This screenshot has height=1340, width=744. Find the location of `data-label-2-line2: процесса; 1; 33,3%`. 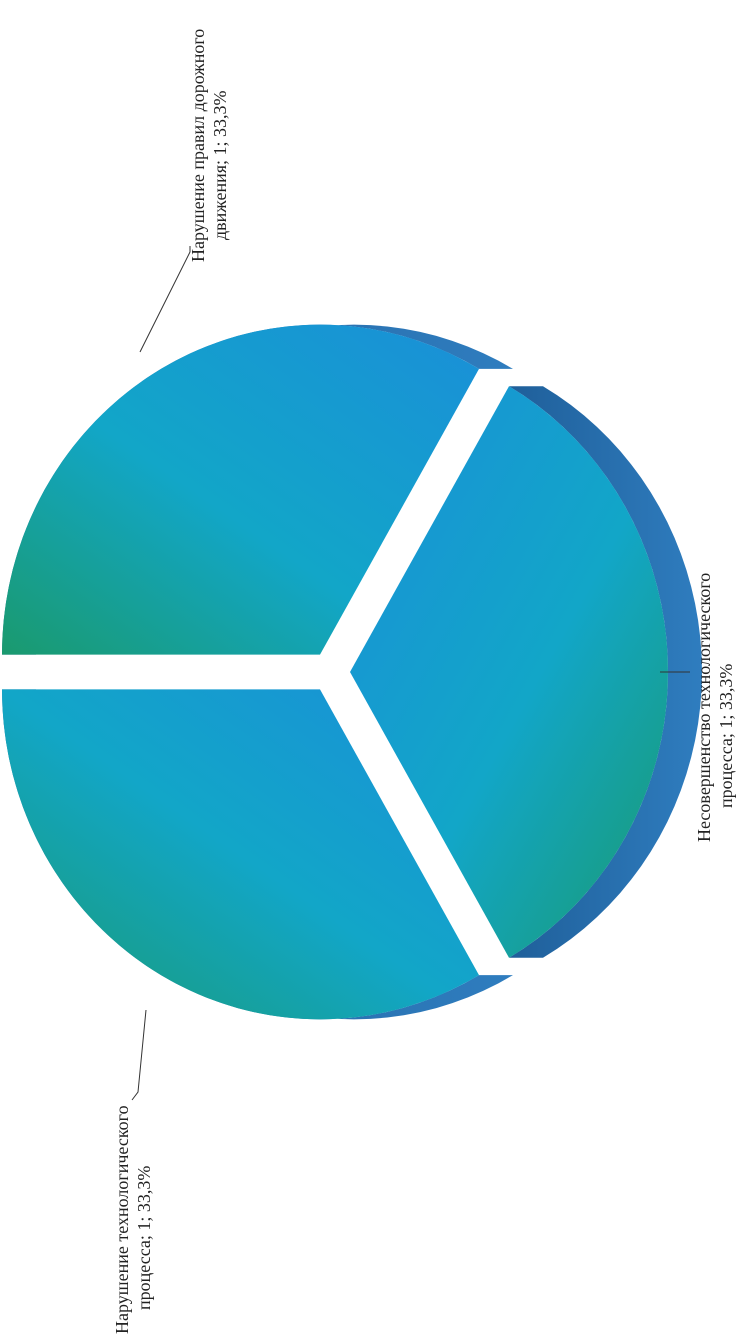

data-label-2-line2: процесса; 1; 33,3% is located at coordinates (726, 736).